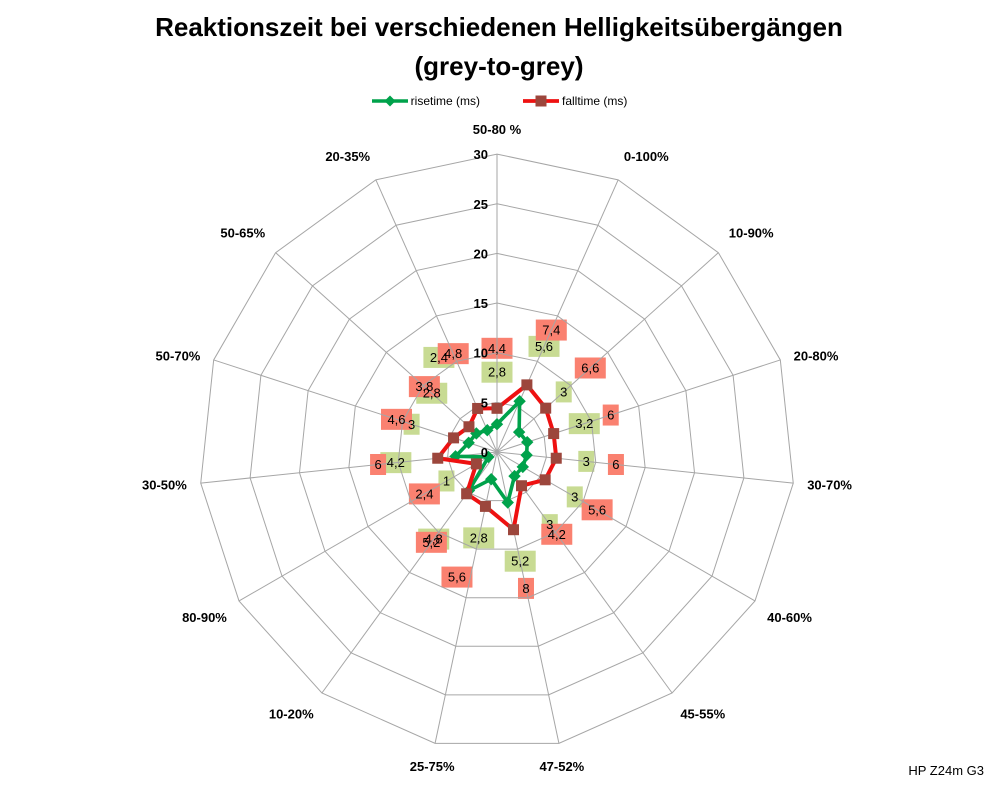  What do you see at coordinates (479, 537) in the screenshot?
I see `data-label-risetime: 2,8` at bounding box center [479, 537].